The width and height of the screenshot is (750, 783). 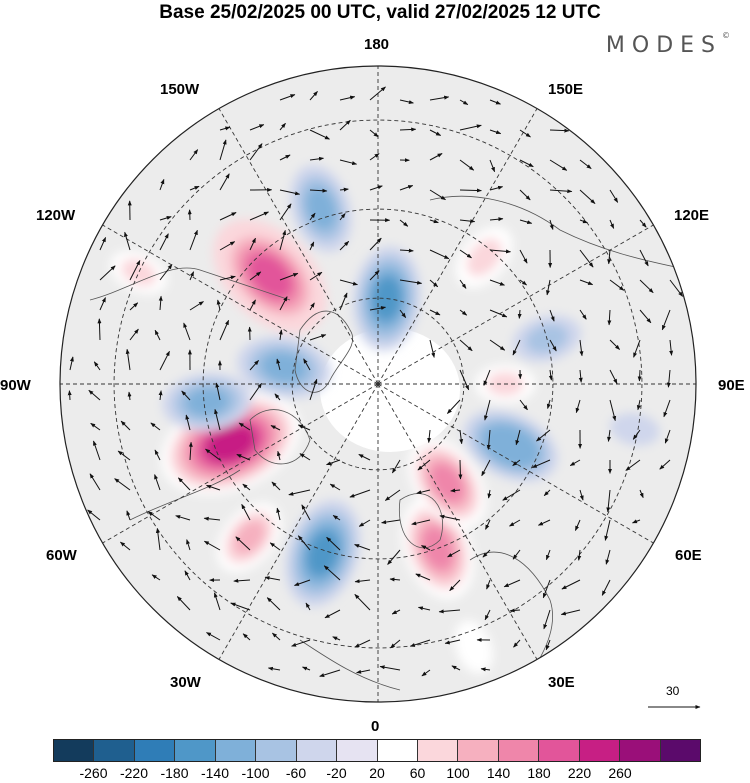 I want to click on colorbar-tick: -100, so click(x=255, y=773).